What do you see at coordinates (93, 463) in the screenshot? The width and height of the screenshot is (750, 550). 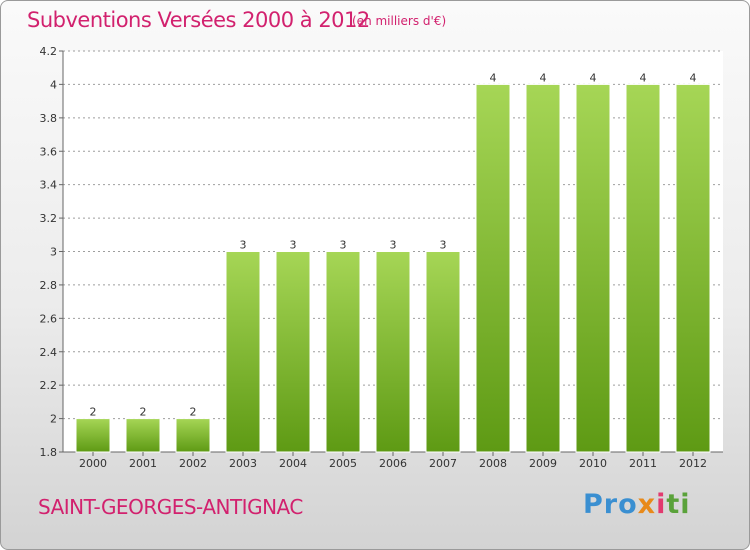 I see `x-tick-label: 2000` at bounding box center [93, 463].